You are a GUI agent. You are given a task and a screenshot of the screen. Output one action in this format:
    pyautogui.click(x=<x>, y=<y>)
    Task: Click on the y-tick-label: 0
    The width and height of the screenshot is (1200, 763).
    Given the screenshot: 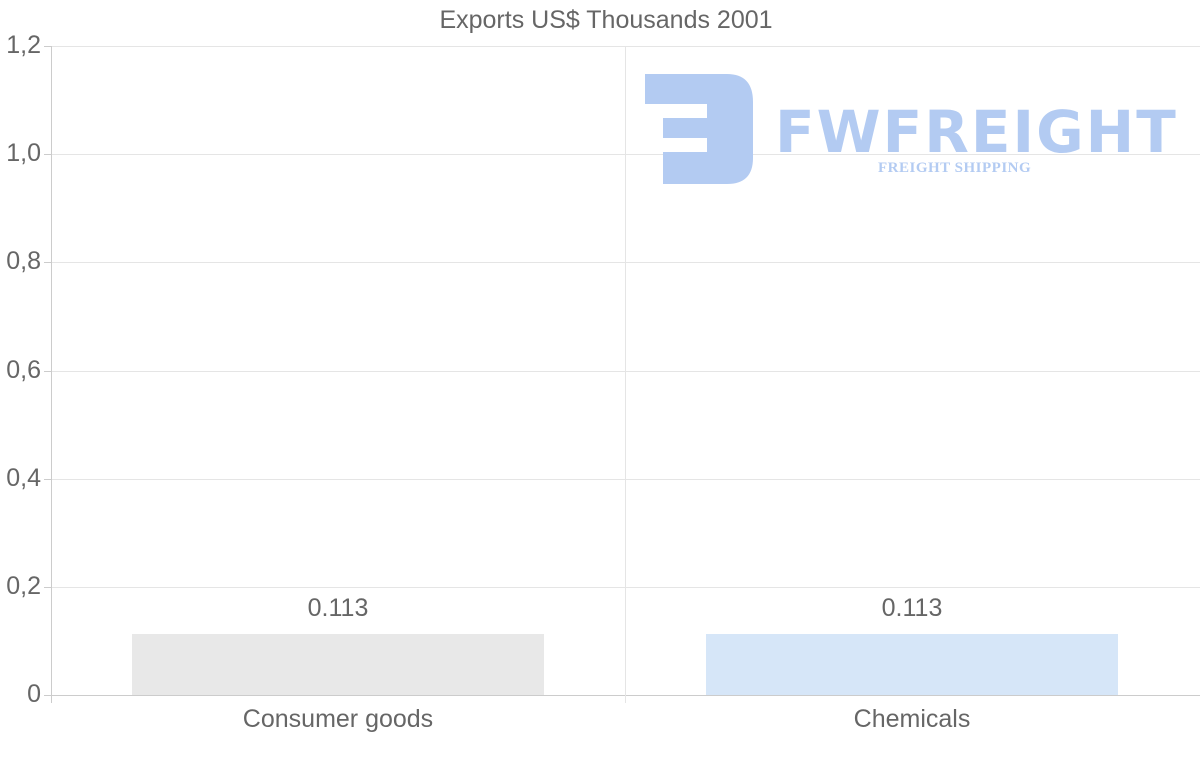 What is the action you would take?
    pyautogui.click(x=34, y=694)
    